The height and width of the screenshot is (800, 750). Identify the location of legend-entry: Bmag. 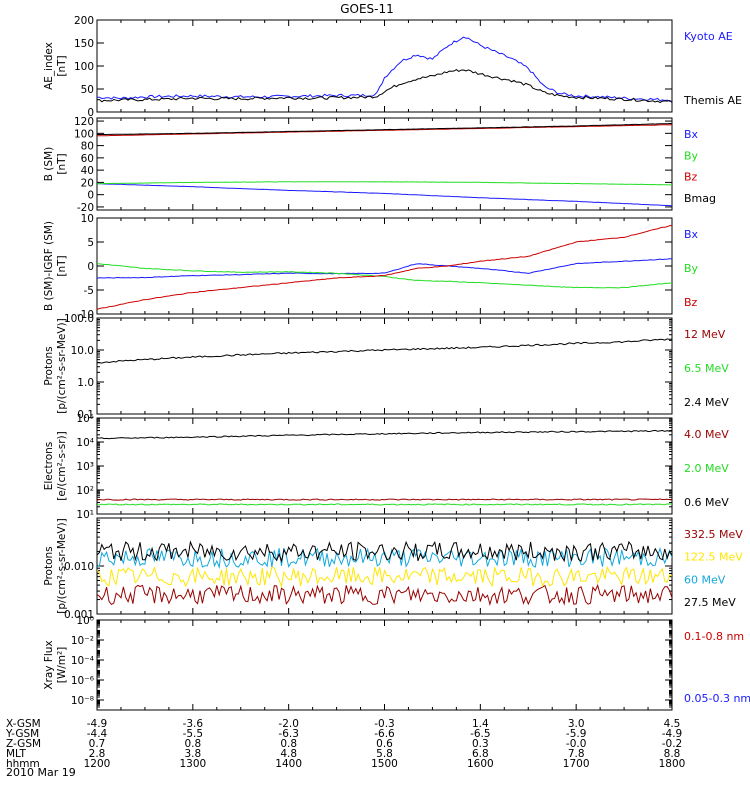
(700, 198).